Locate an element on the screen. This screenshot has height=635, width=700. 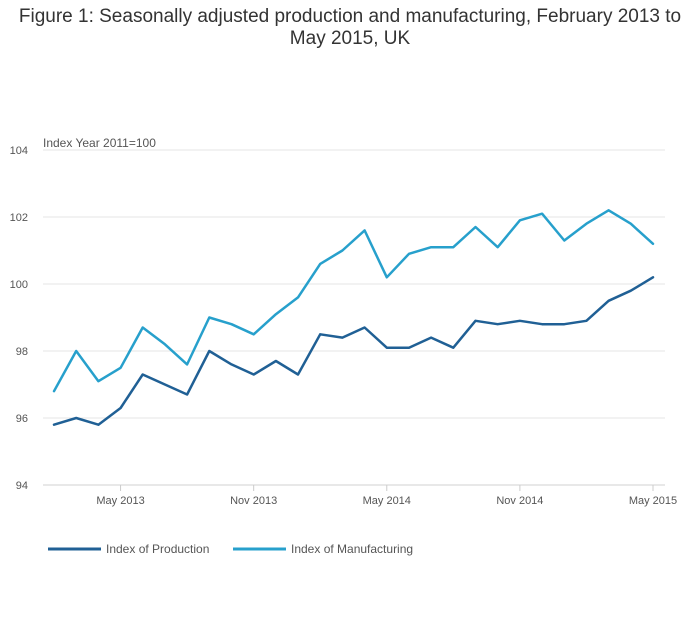
y-tick-label: 98 is located at coordinates (22, 352).